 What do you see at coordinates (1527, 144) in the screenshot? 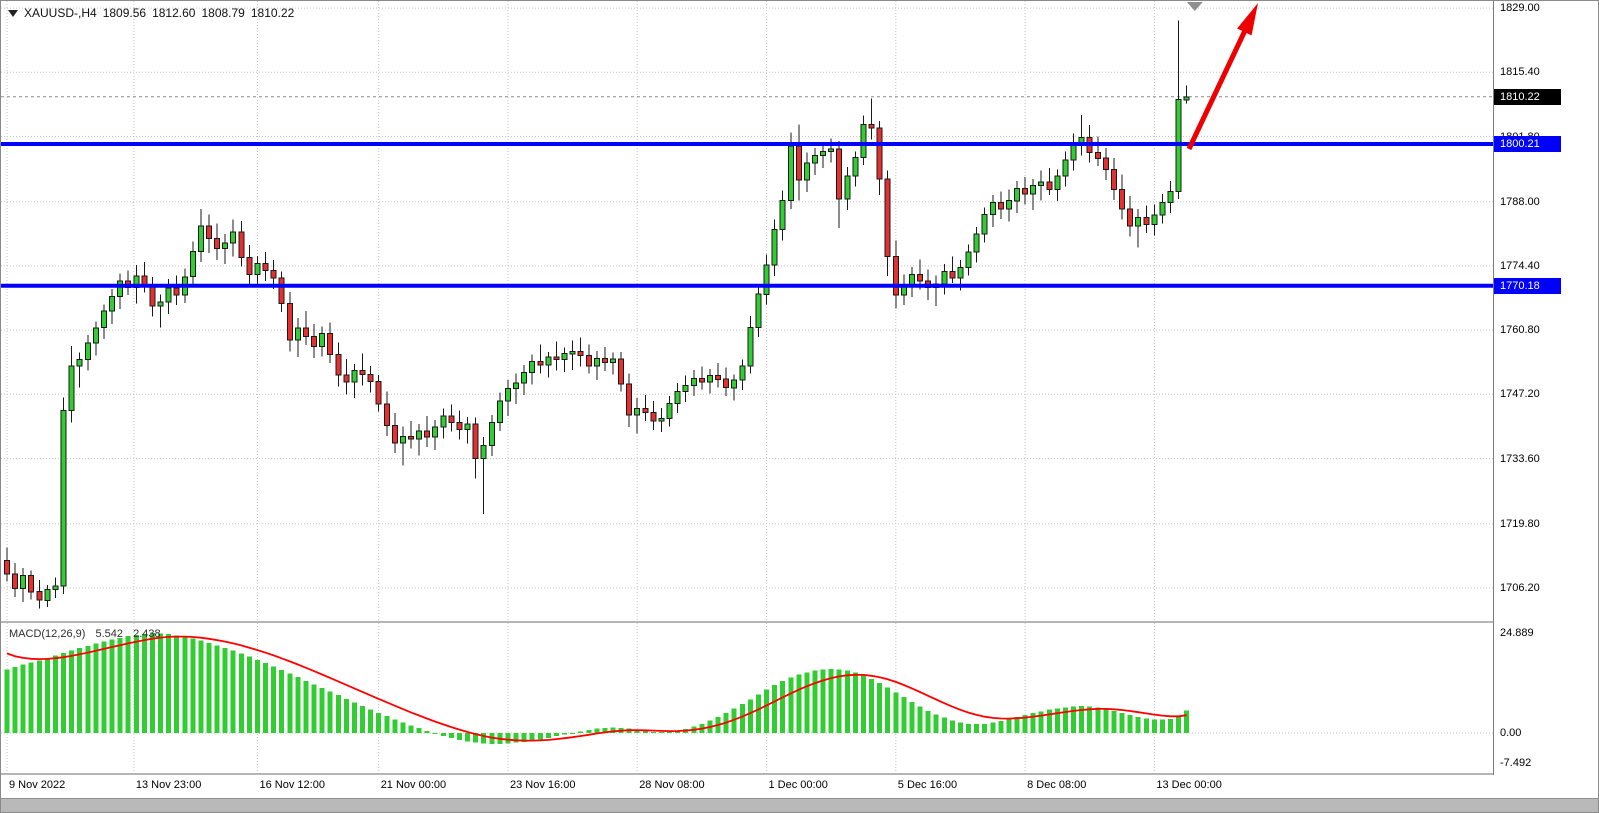
I see `resistance-price-badge: 1800.21` at bounding box center [1527, 144].